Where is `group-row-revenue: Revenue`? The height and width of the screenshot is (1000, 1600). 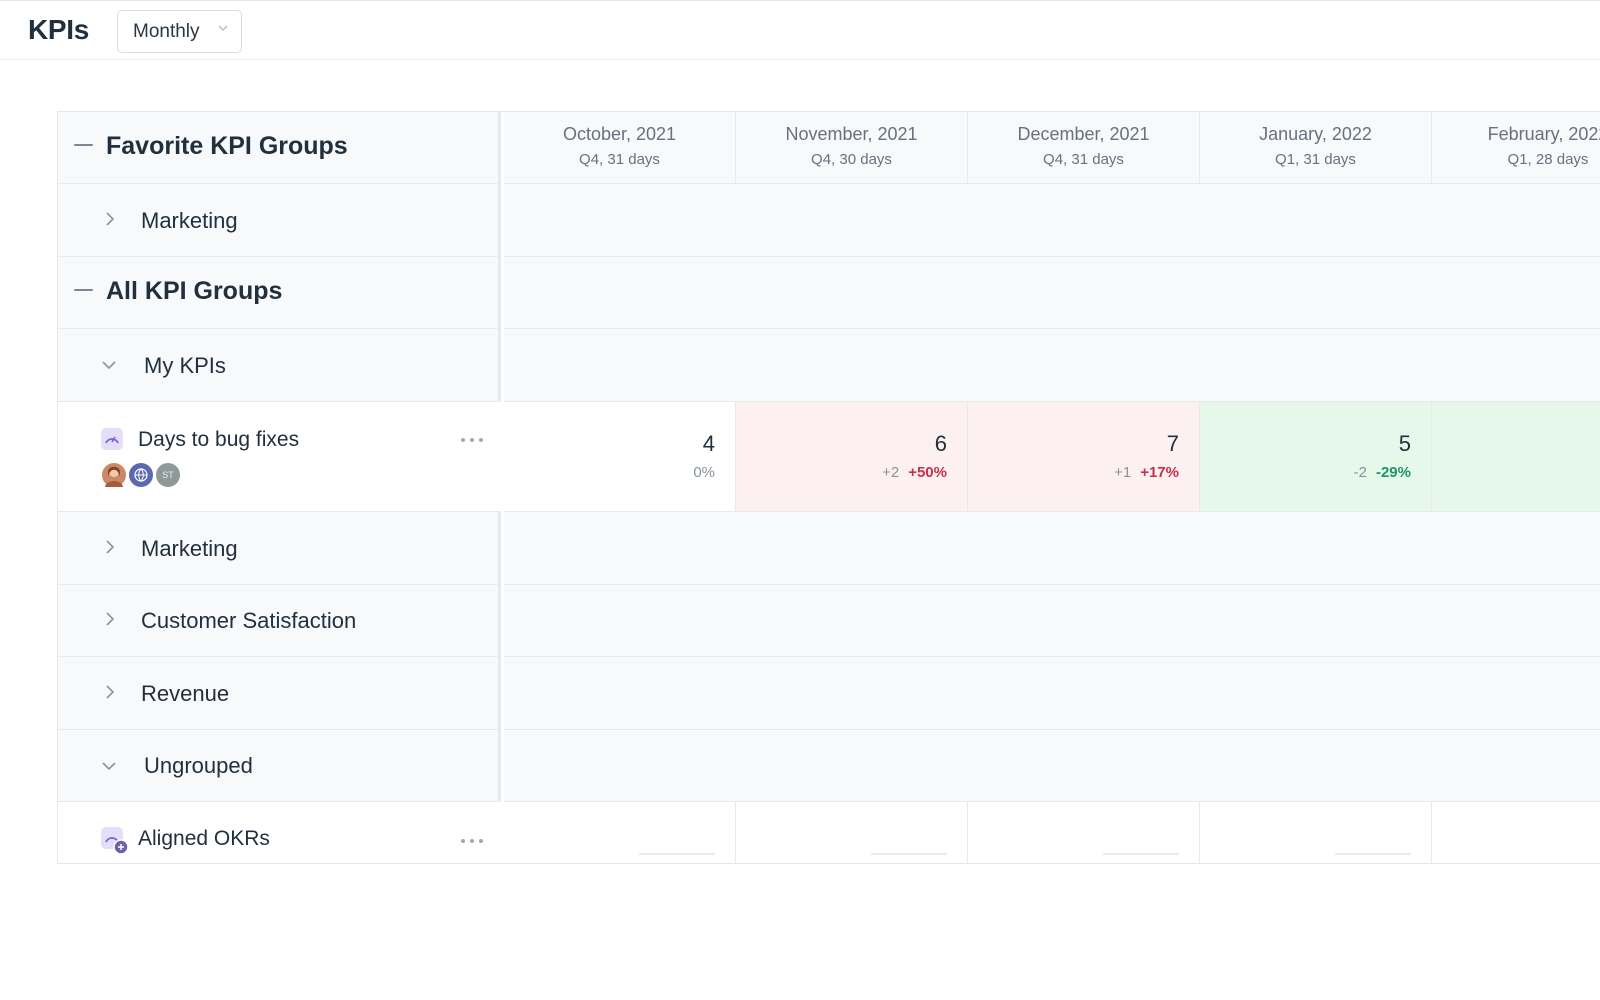
group-row-revenue: Revenue is located at coordinates (279, 693).